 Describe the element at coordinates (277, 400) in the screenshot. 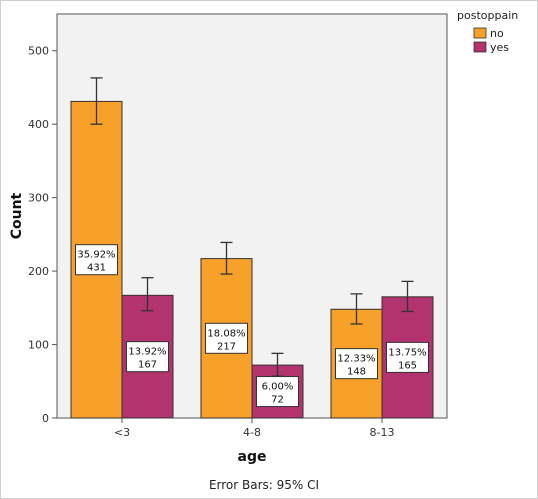

I see `data-label-count: 72` at that location.